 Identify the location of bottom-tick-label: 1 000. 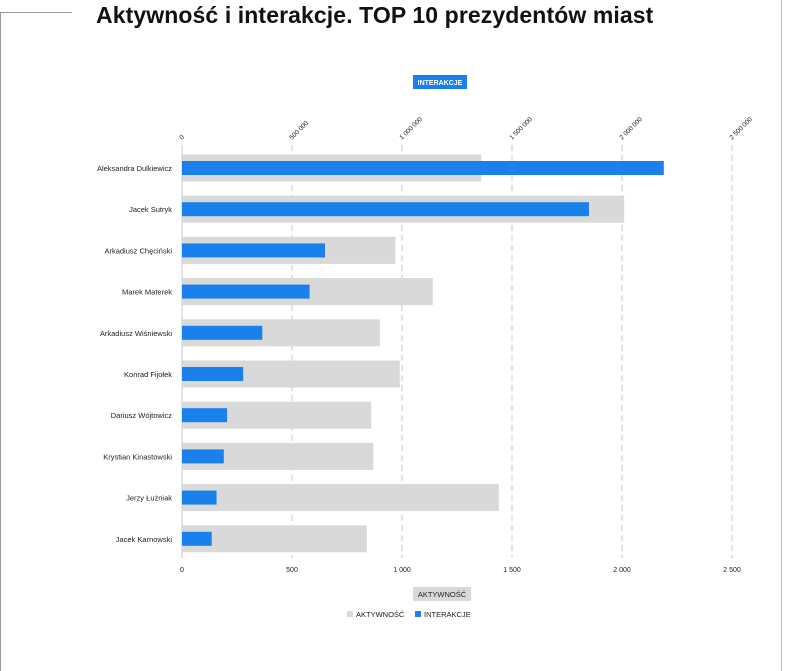
(402, 570).